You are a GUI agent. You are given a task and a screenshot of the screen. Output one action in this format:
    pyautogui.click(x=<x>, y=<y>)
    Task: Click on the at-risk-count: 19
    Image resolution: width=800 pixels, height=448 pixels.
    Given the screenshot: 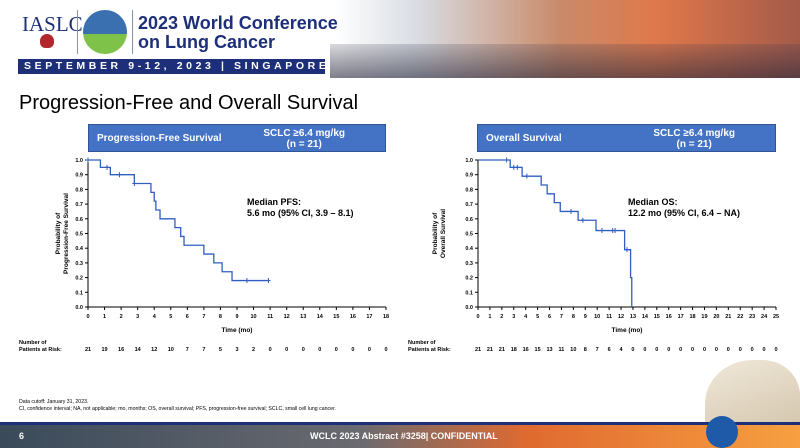 What is the action you would take?
    pyautogui.click(x=104, y=350)
    